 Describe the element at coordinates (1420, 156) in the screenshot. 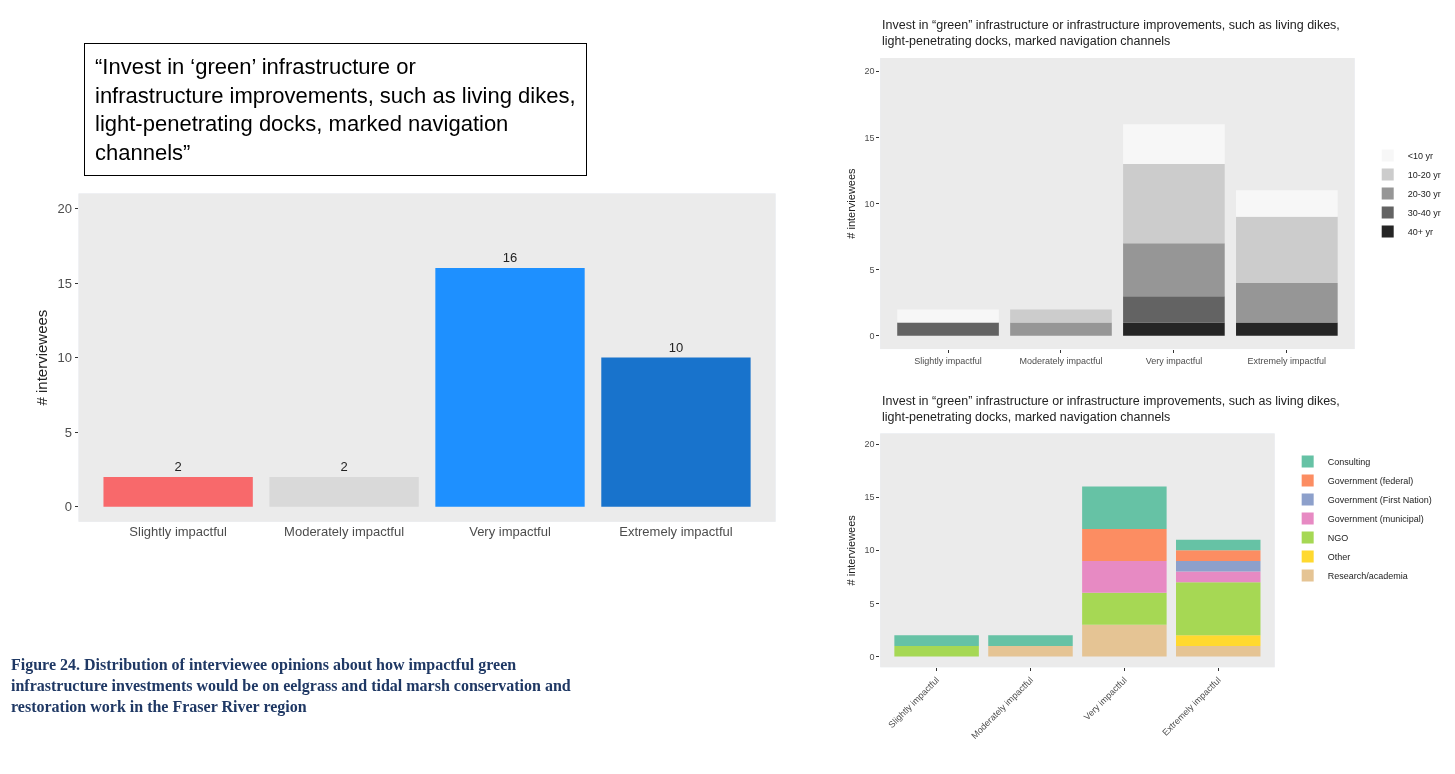

I see `legend-label: <10 yr` at that location.